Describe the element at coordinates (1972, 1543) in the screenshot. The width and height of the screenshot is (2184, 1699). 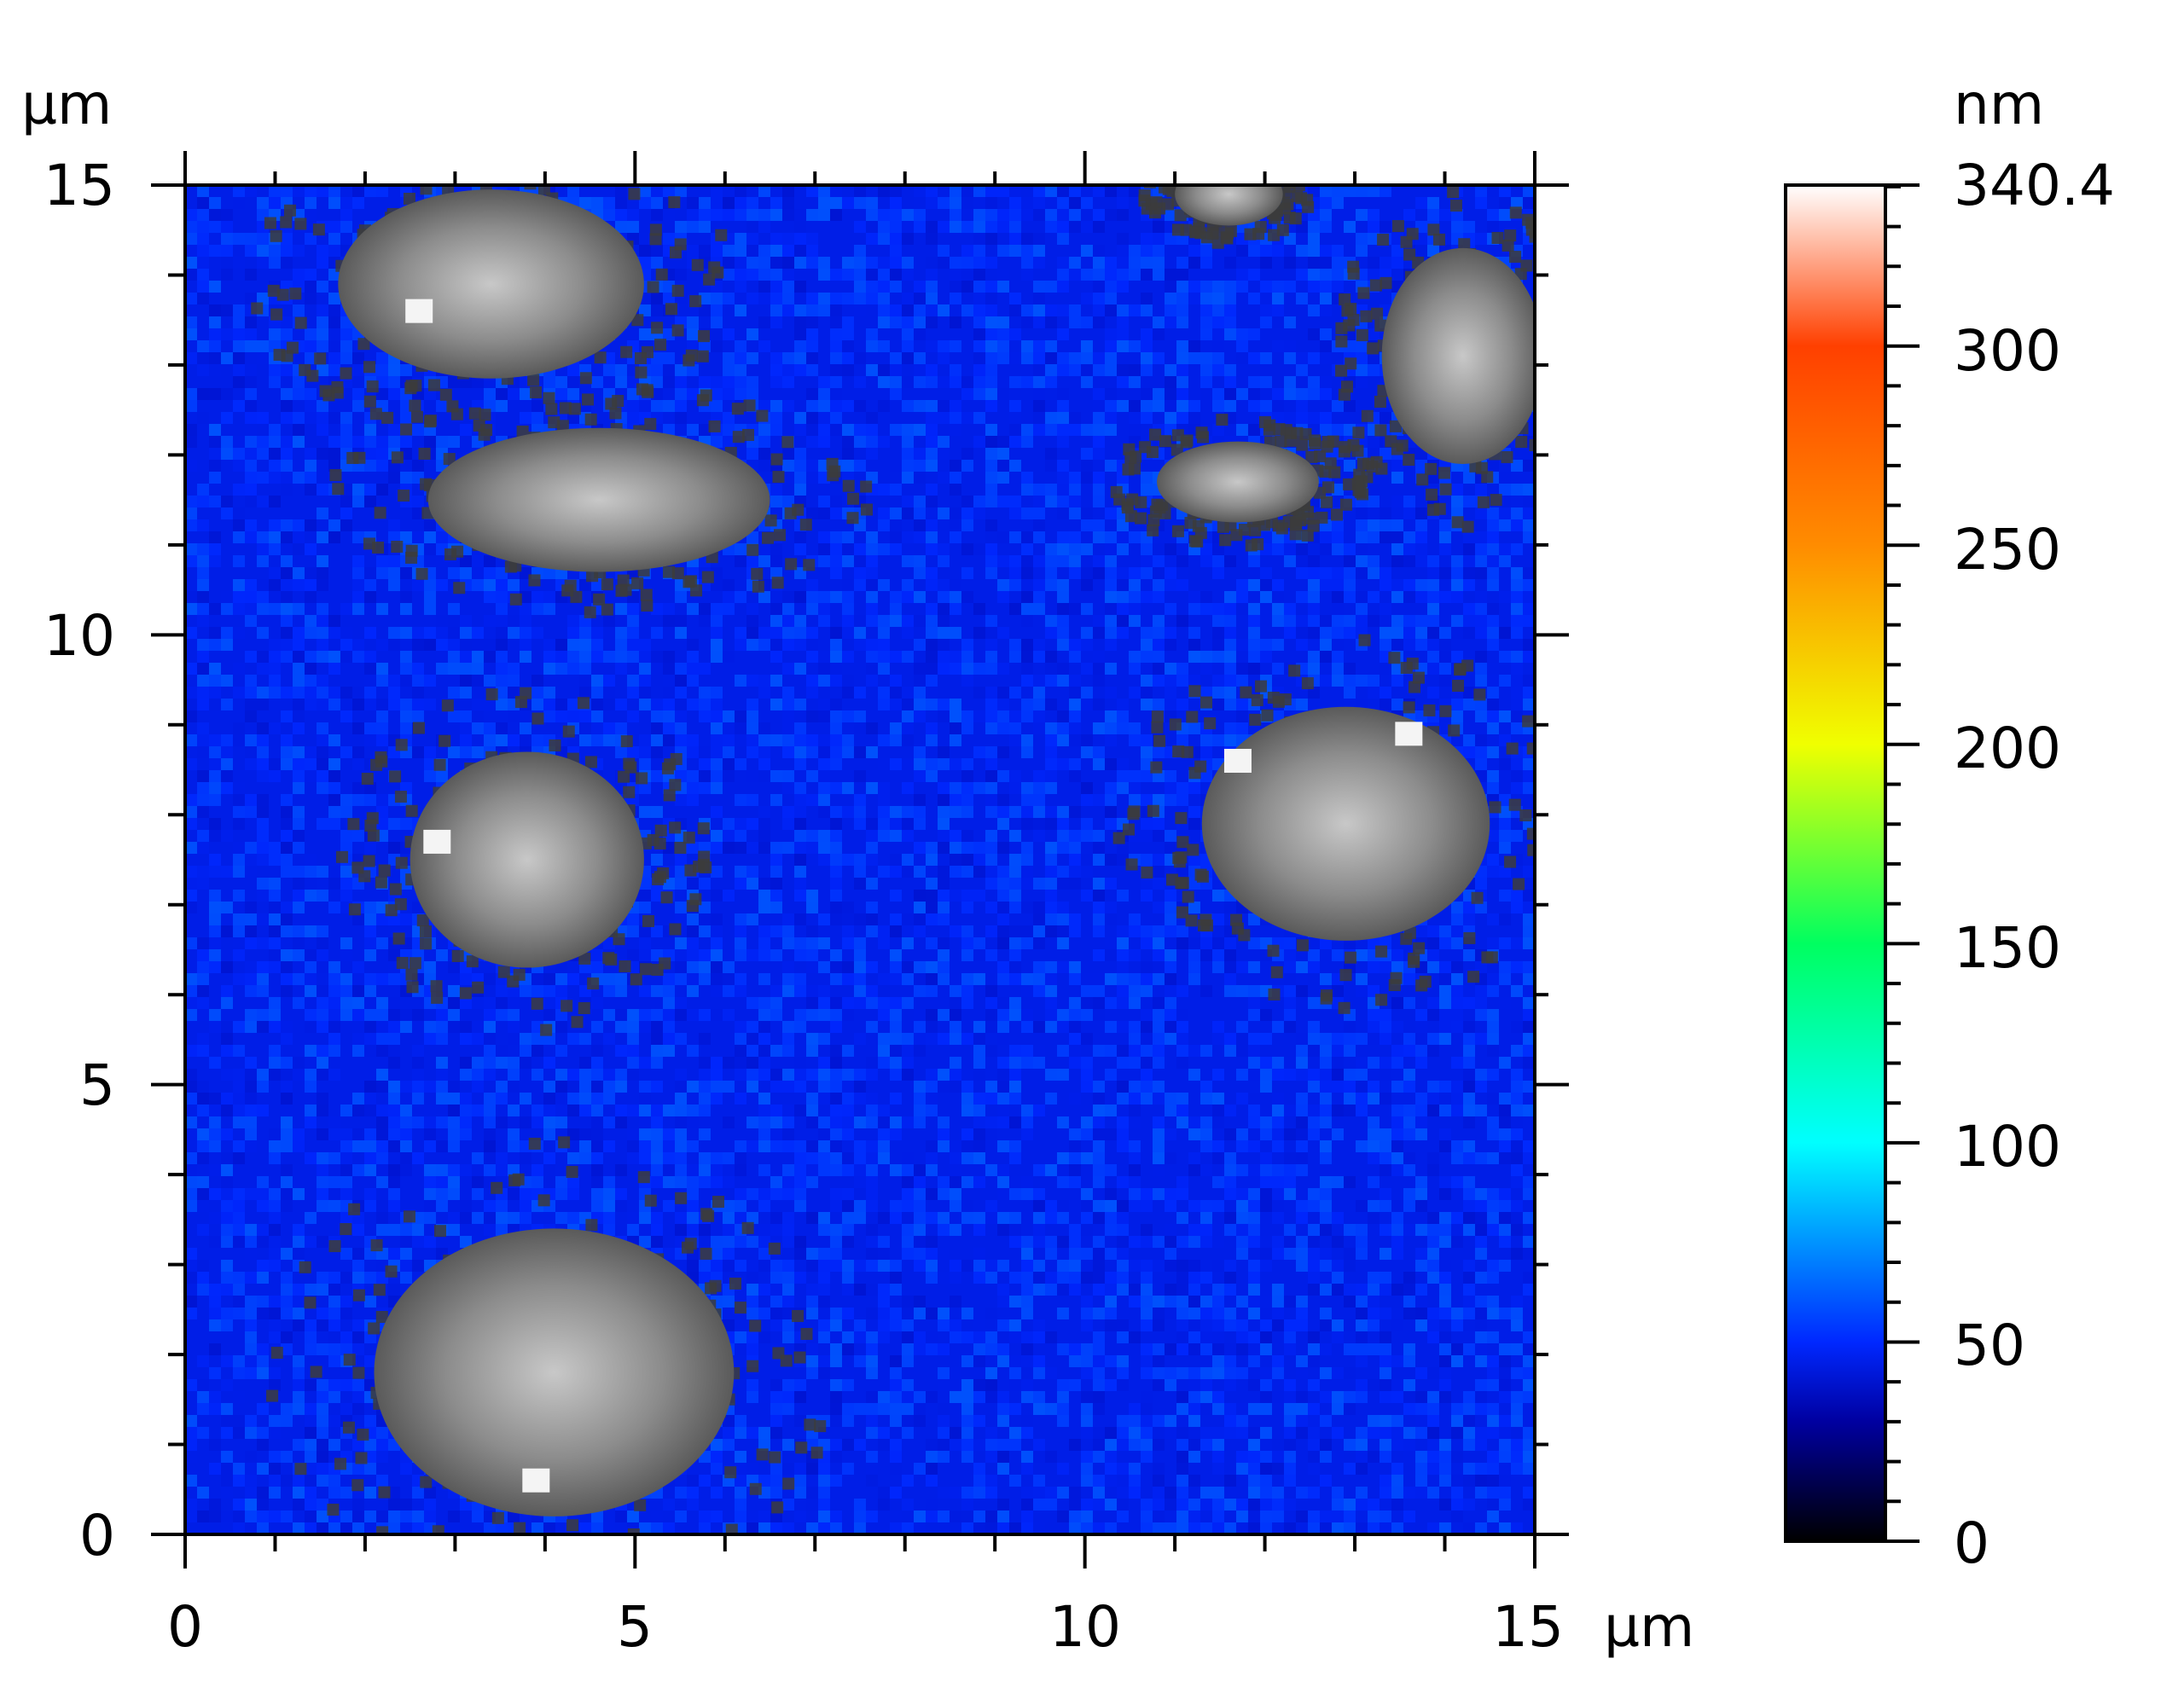
I see `colorbar-tick-label-0: 0` at that location.